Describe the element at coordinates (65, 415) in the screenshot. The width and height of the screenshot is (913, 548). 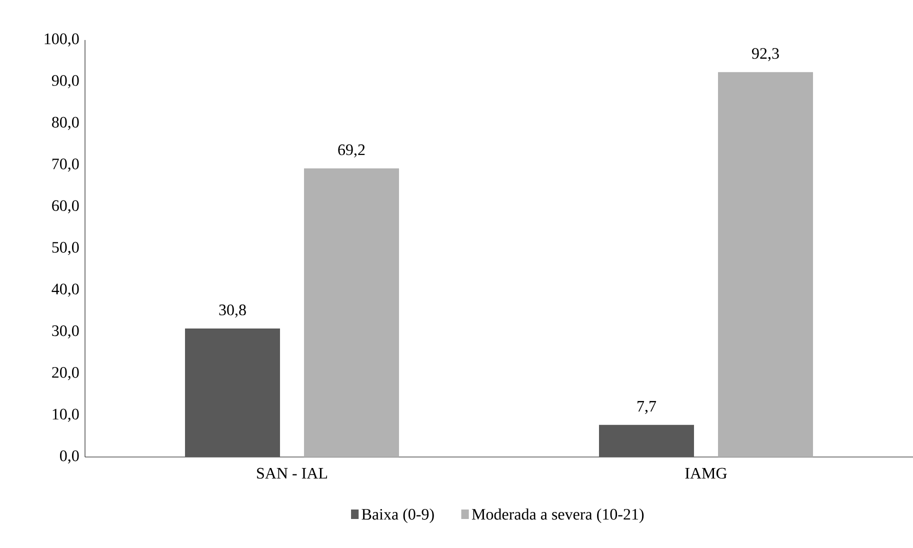
I see `y-tick-label: 10,0` at that location.